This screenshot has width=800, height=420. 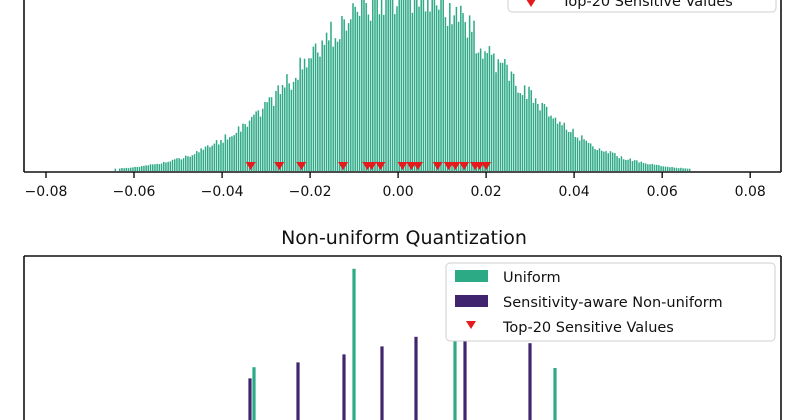 I want to click on uniform-bar, so click(x=455, y=361).